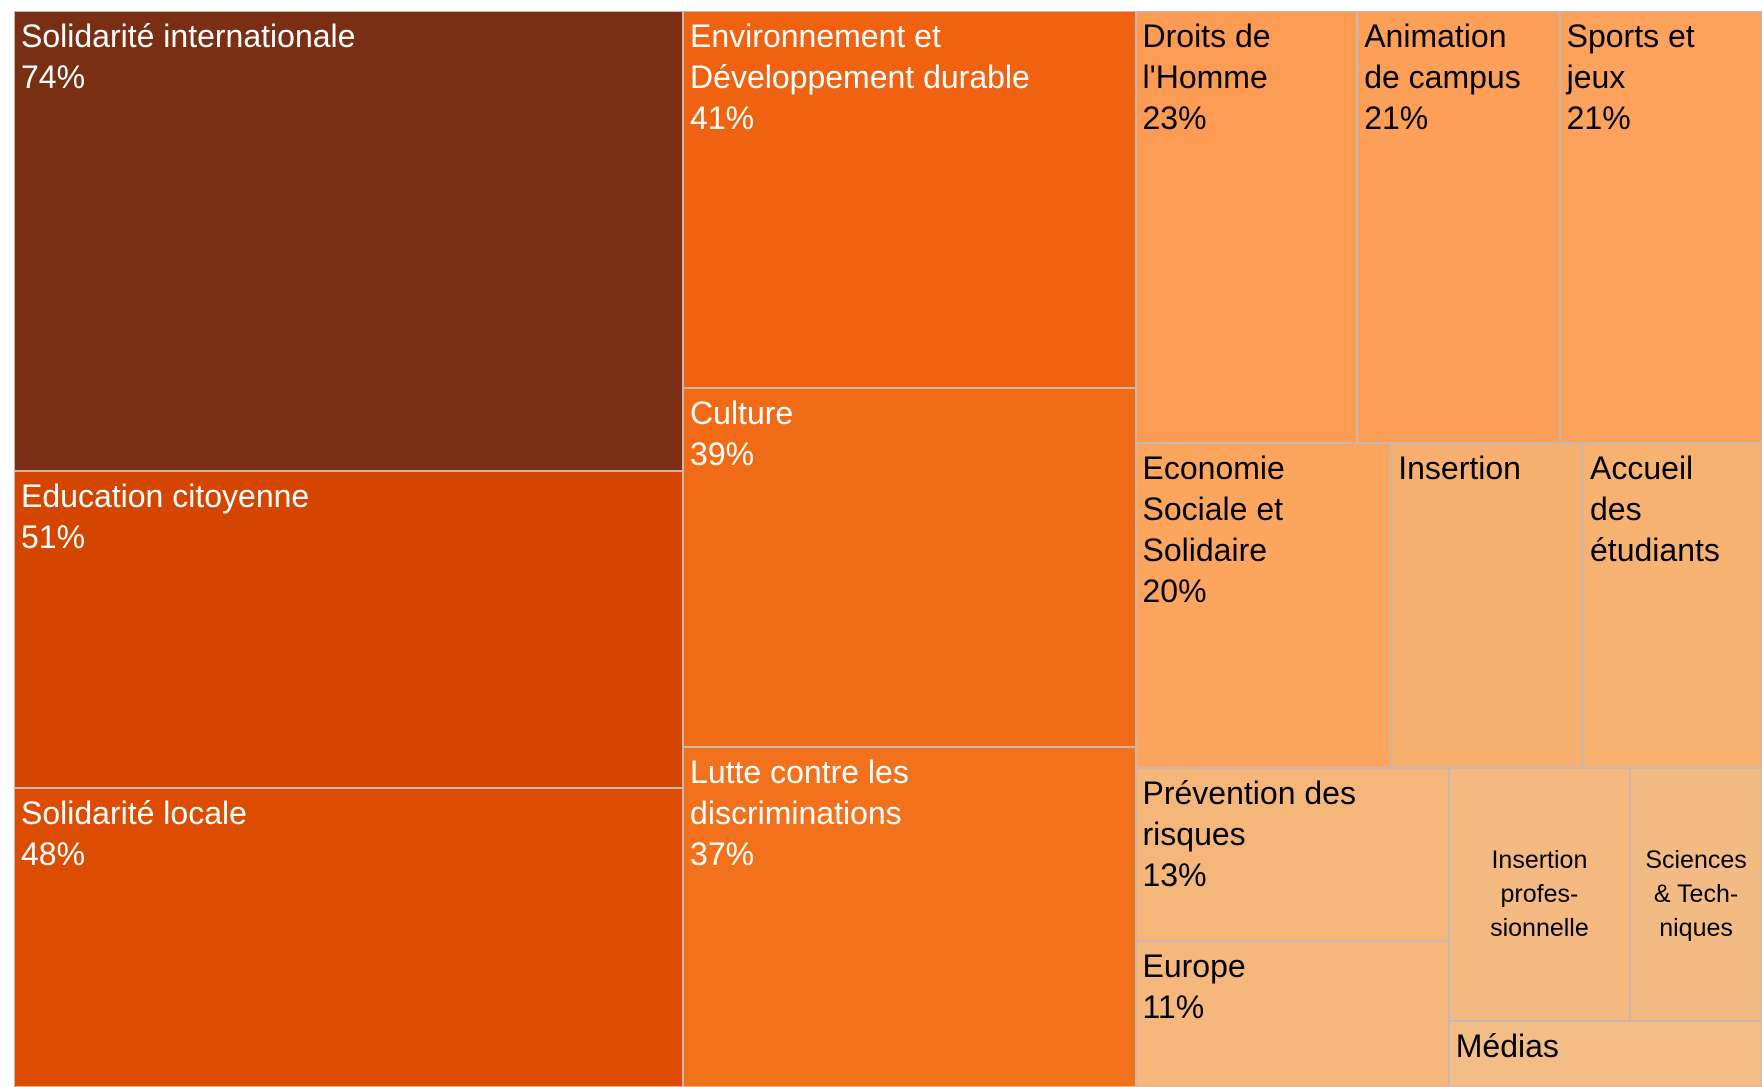 This screenshot has width=1762, height=1087. Describe the element at coordinates (1173, 1006) in the screenshot. I see `cell-value: 11%` at that location.